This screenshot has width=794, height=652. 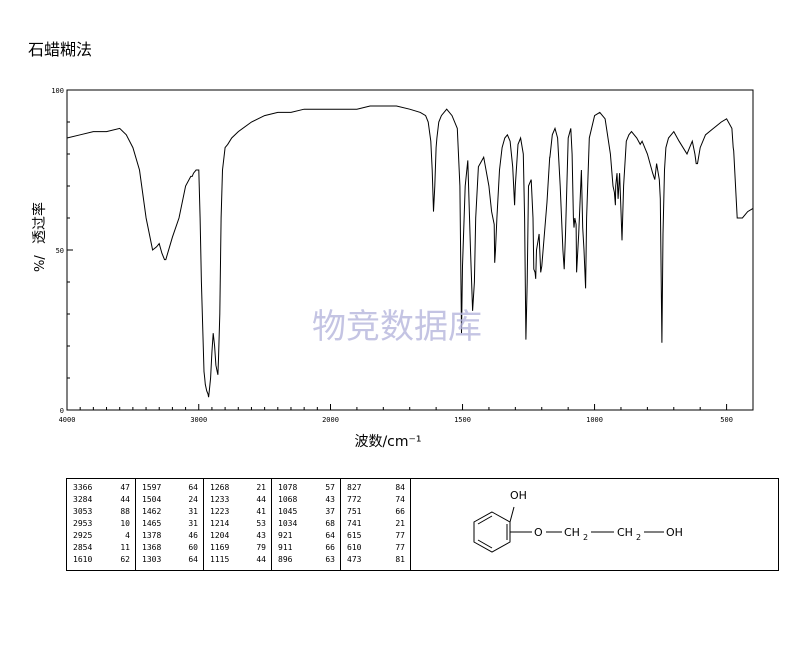 What do you see at coordinates (306, 524) in the screenshot?
I see `peak-table-row: 1034 68` at bounding box center [306, 524].